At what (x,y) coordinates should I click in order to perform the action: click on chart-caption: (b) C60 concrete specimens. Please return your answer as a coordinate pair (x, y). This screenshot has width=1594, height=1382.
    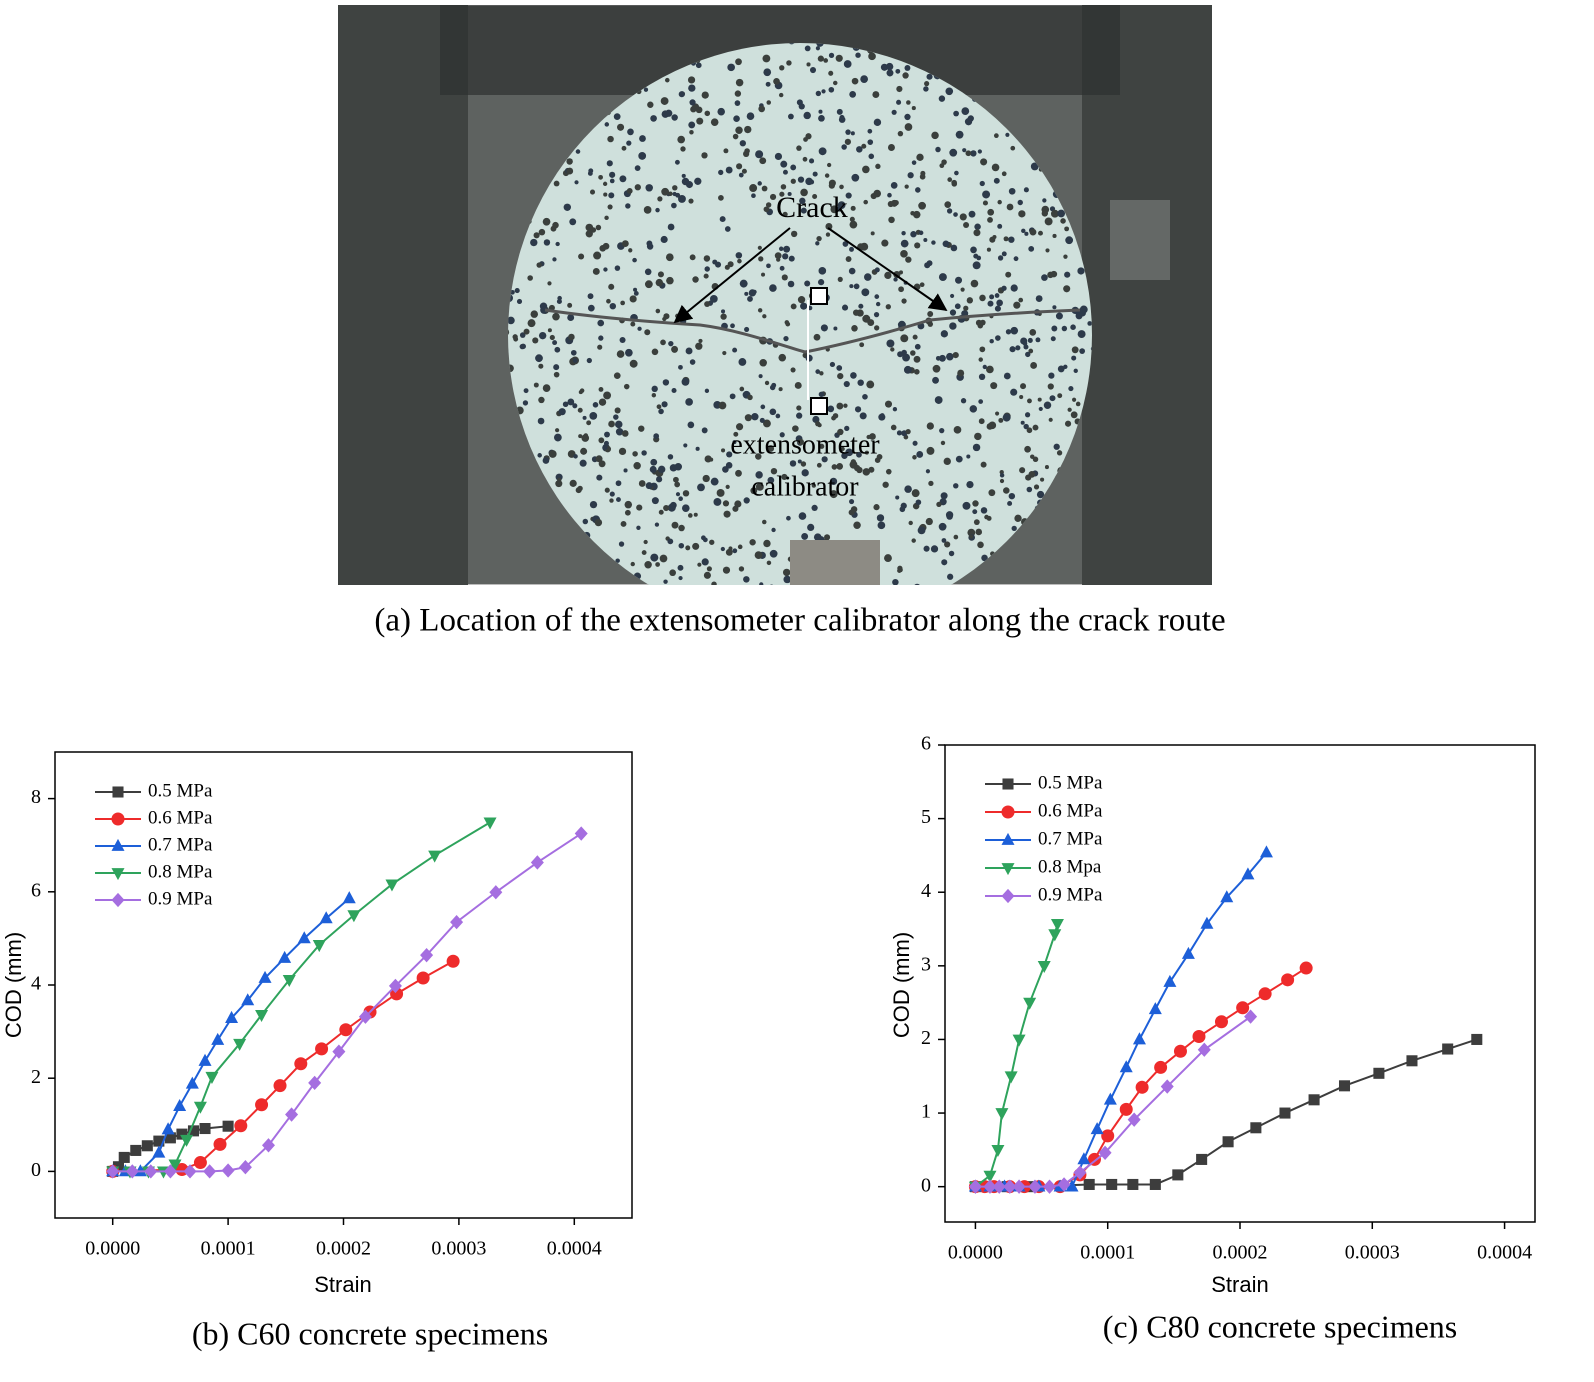
    Looking at the image, I should click on (370, 1333).